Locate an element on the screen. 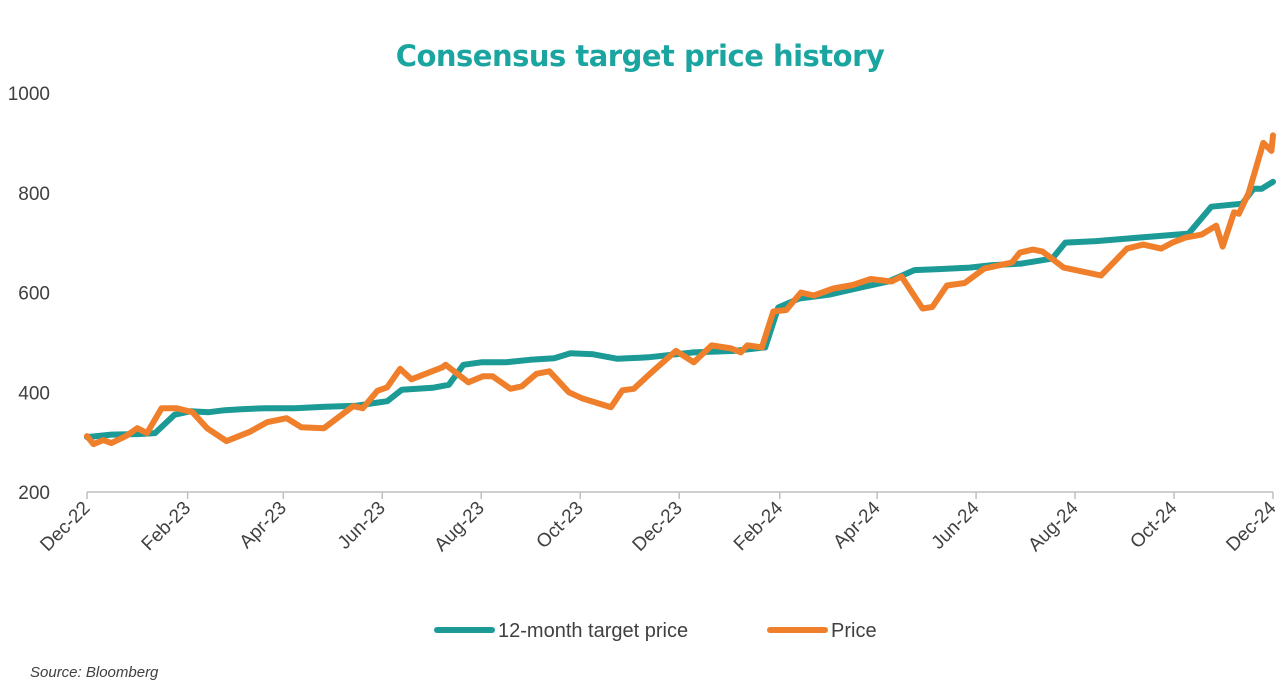 The width and height of the screenshot is (1280, 700). chart-title: Consensus target price history is located at coordinates (640, 56).